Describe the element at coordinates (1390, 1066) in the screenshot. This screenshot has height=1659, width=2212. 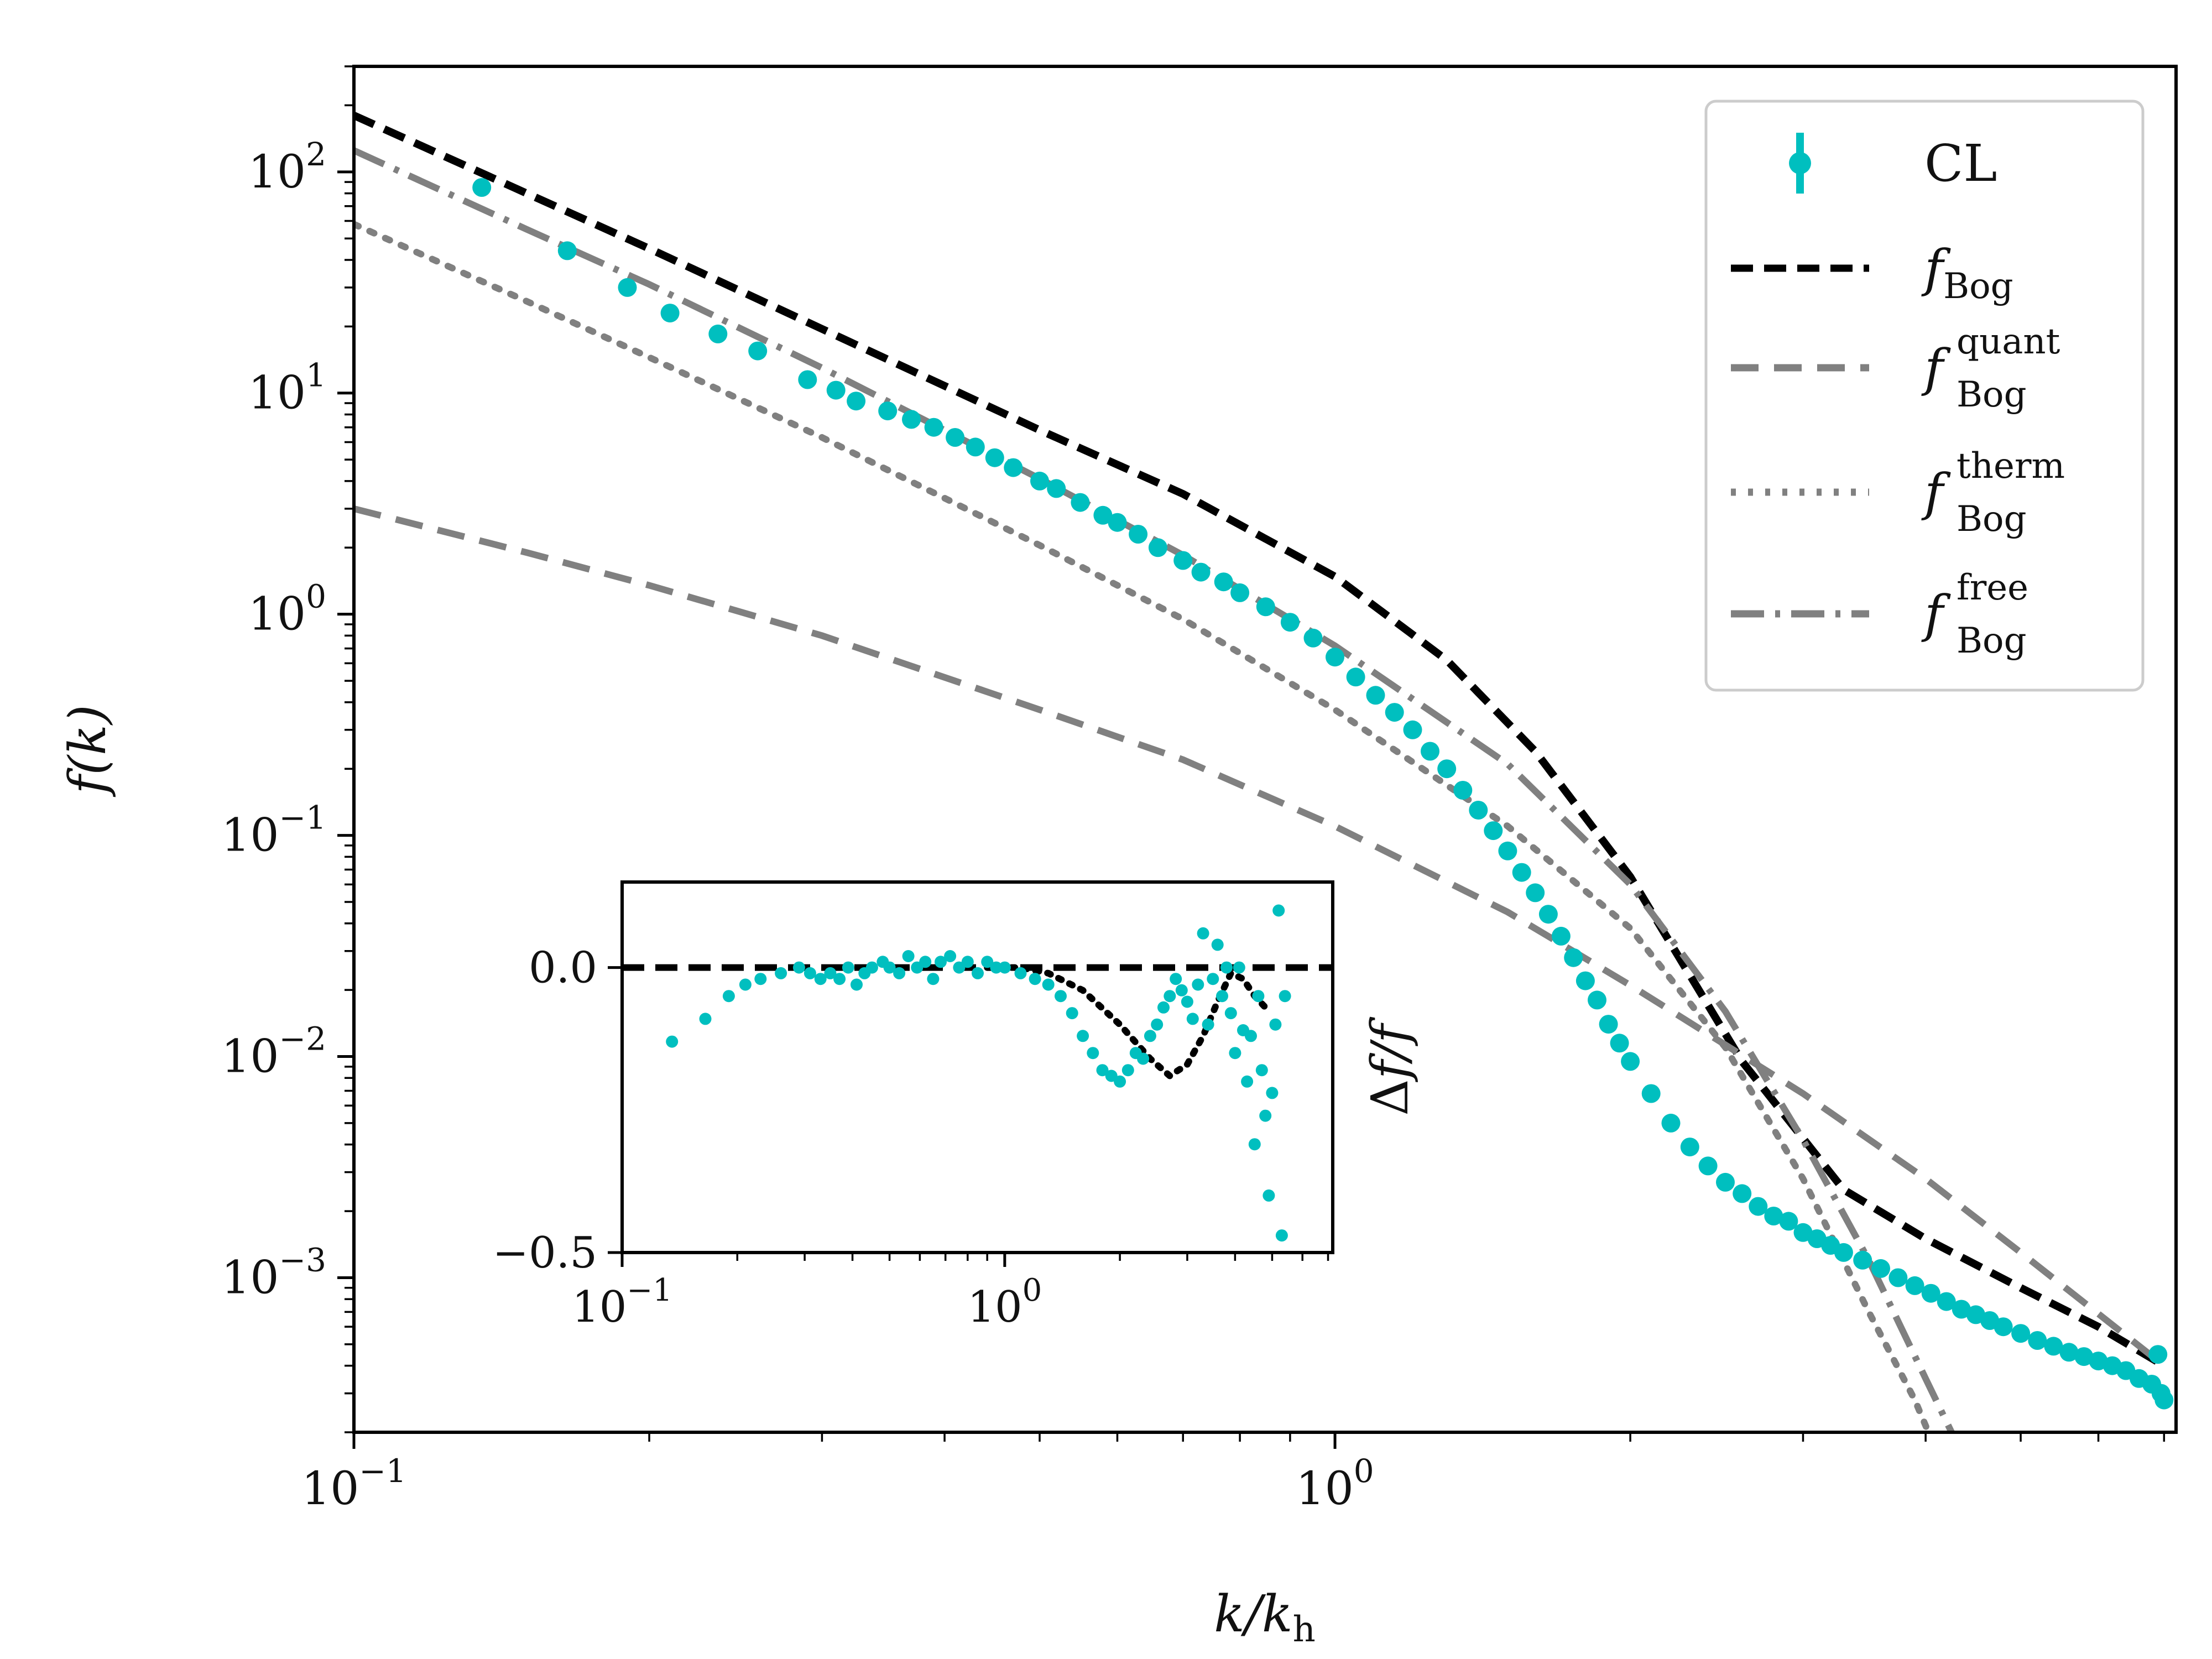
I see `inset-y-axis-label: Δf/f` at that location.